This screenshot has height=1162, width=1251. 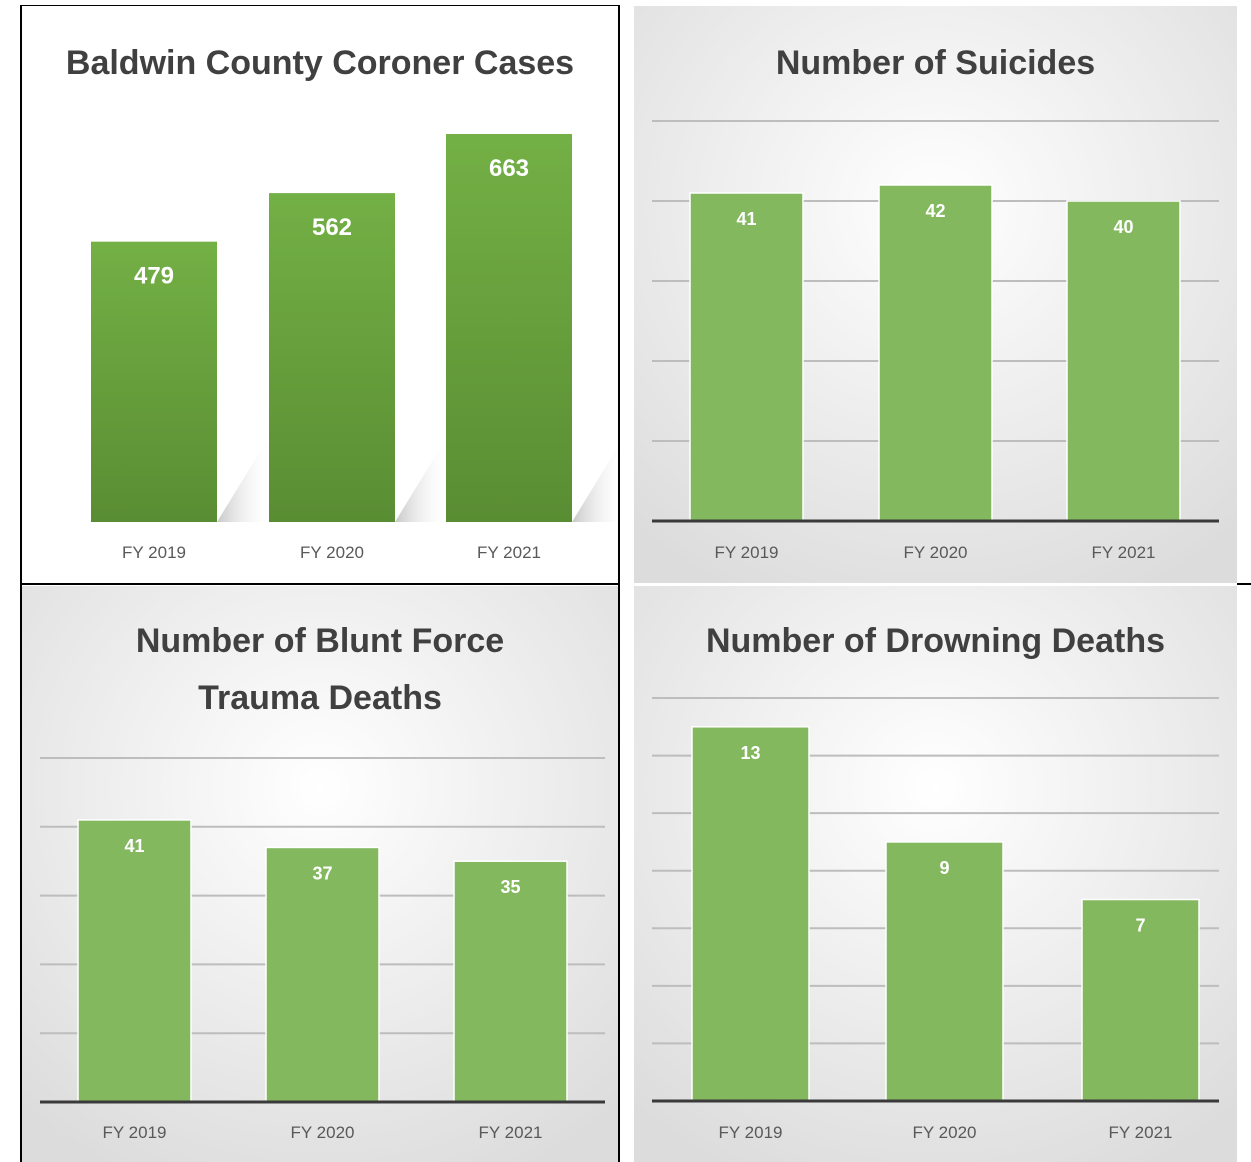 What do you see at coordinates (1123, 227) in the screenshot?
I see `data-label-fy-2021: 40` at bounding box center [1123, 227].